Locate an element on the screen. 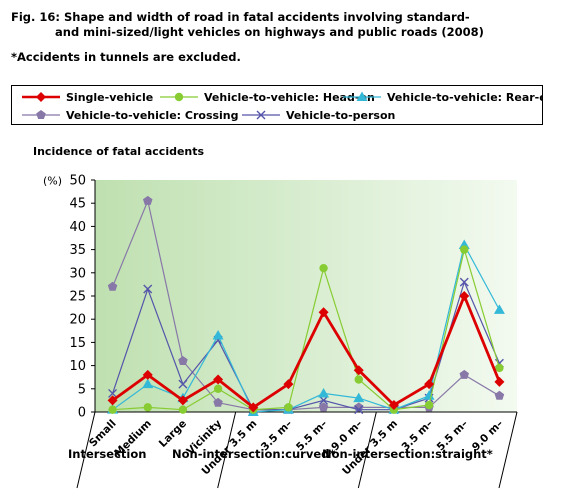 Image resolution: width=561 pixels, height=500 pixels. legend-label: Vehicle-to-vehicle: Head-on is located at coordinates (289, 97).